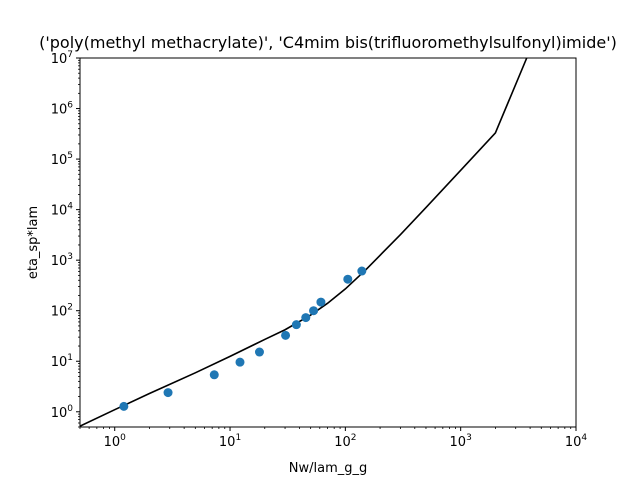  I want to click on x-tick-label: 10¹, so click(230, 441).